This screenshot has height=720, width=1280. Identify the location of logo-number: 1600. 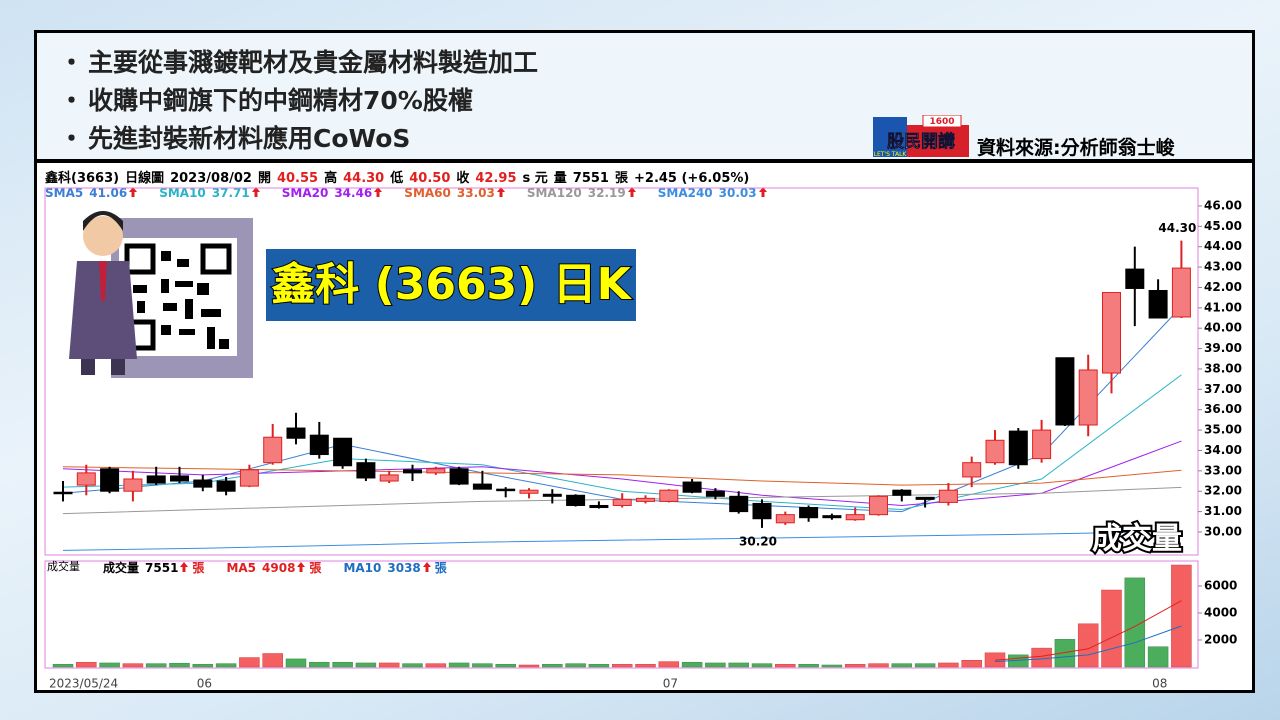
(941, 122).